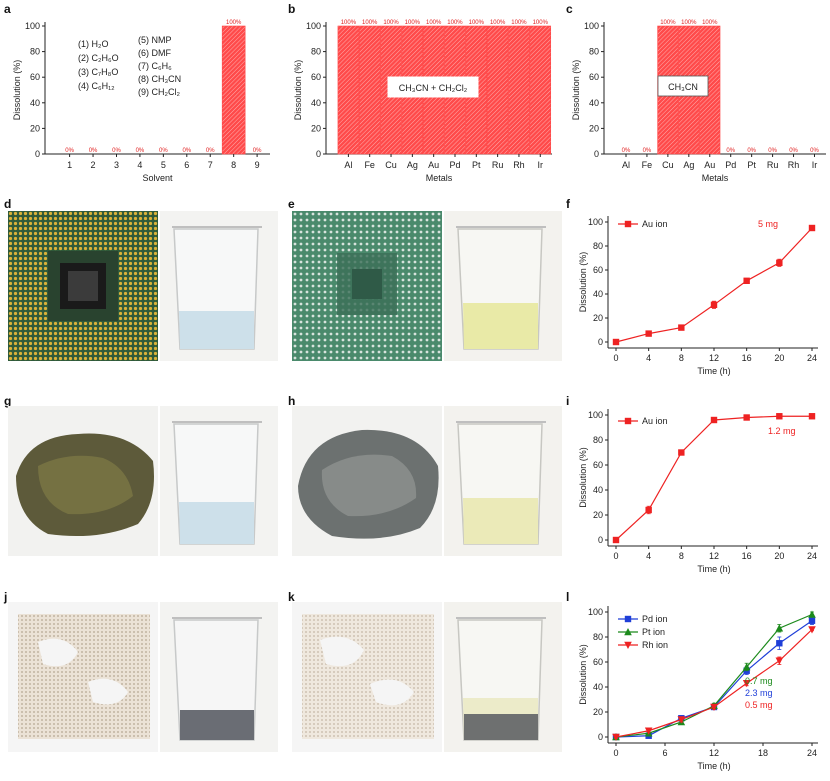  What do you see at coordinates (647, 165) in the screenshot?
I see `x-tick-label: Fe` at bounding box center [647, 165].